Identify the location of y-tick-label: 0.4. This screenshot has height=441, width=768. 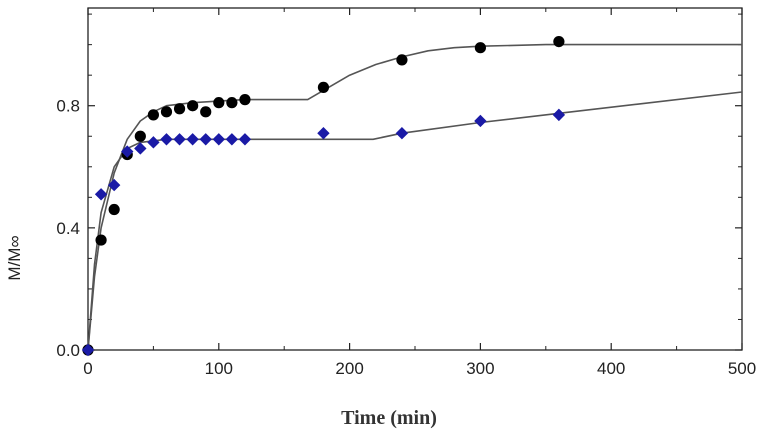
(68, 228).